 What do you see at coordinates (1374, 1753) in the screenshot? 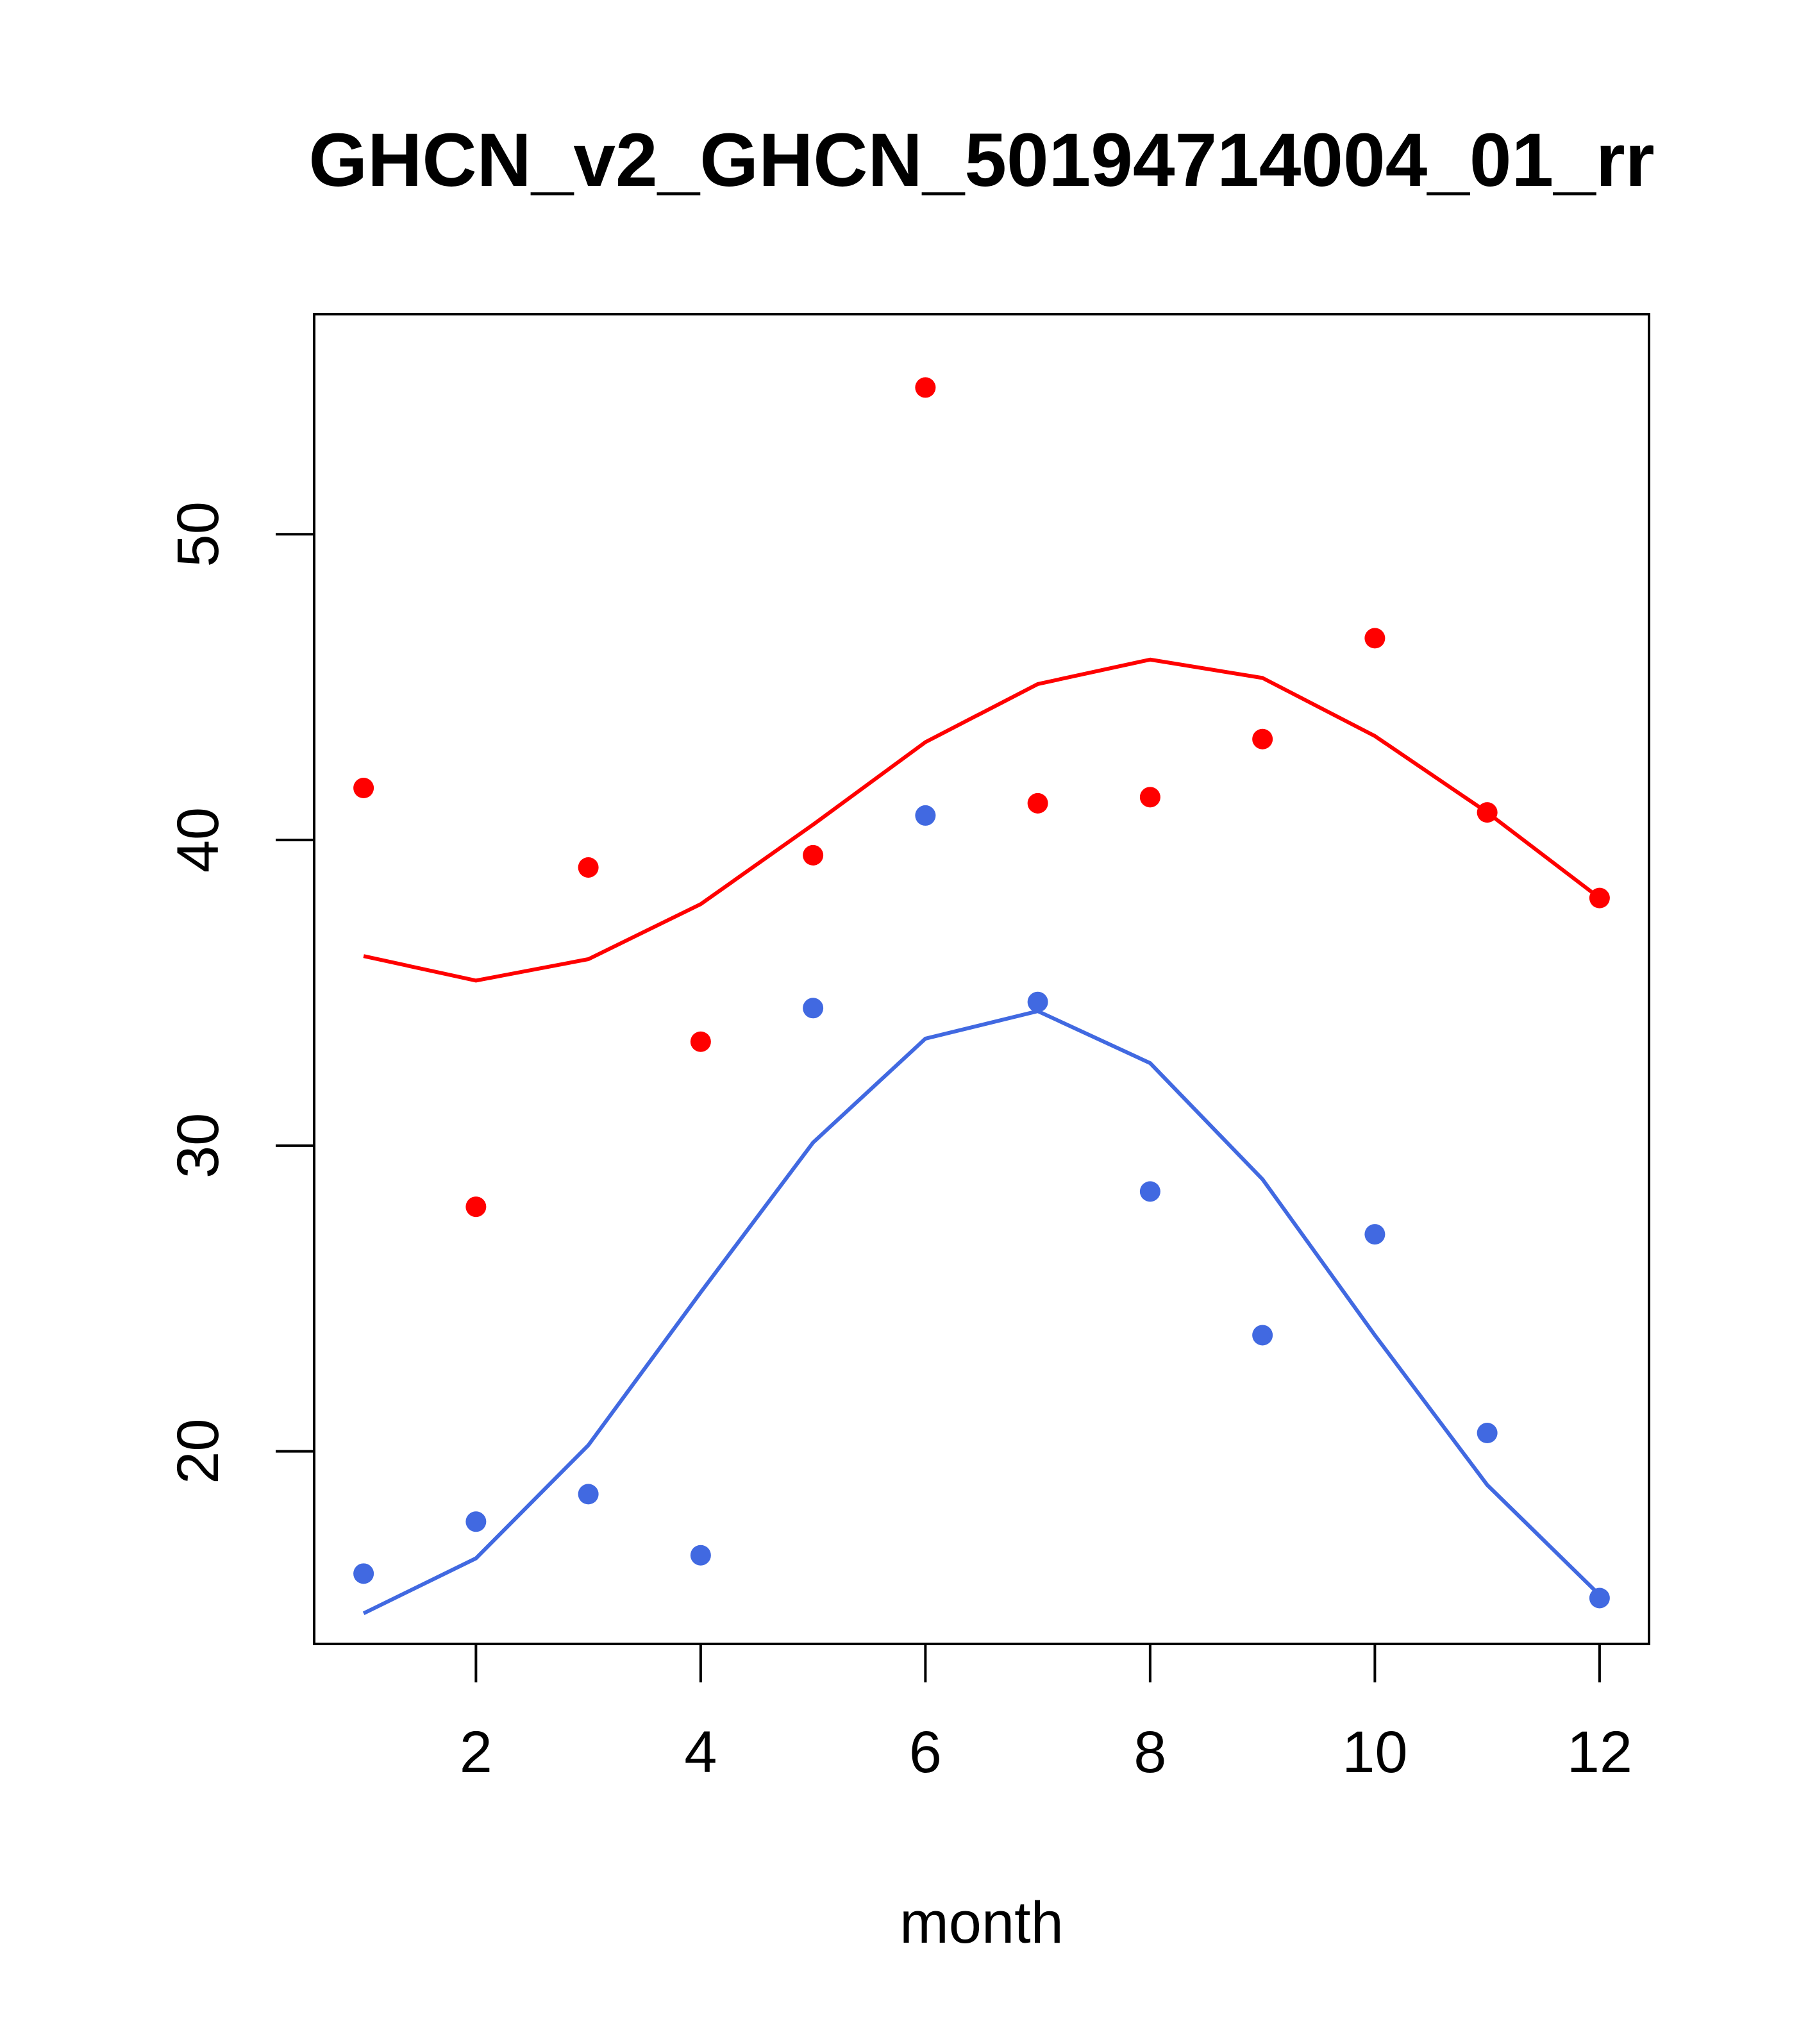
I see `x-tick-label: 10` at bounding box center [1374, 1753].